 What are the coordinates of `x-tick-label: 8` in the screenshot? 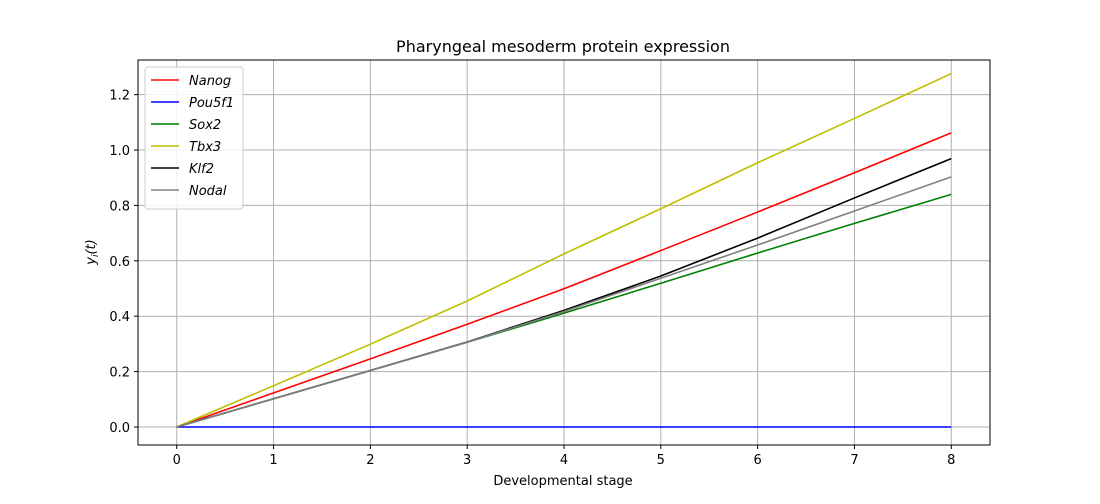 It's located at (951, 460).